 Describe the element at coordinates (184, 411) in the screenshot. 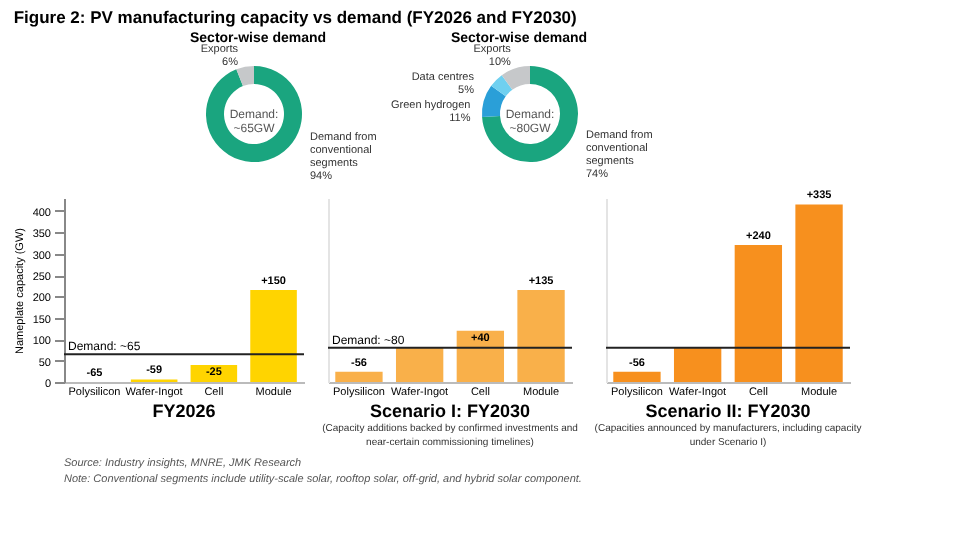

I see `text: FY2026` at that location.